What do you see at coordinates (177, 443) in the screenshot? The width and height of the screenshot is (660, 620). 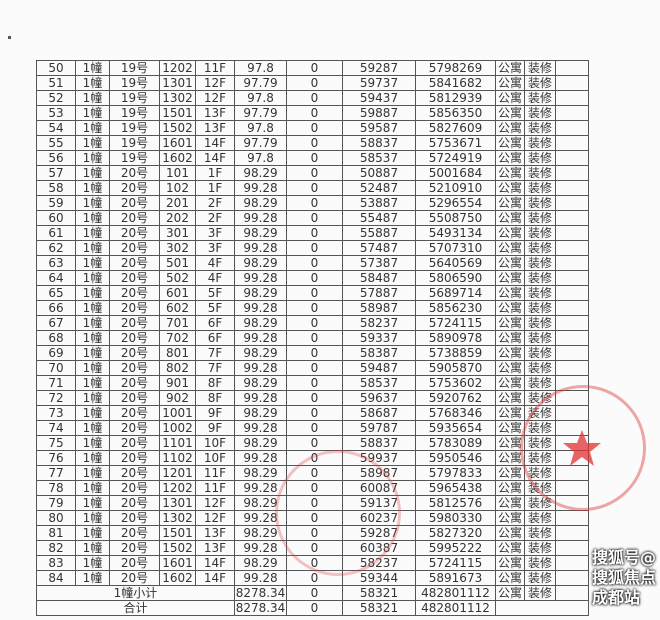 I see `cell-room: 1101` at bounding box center [177, 443].